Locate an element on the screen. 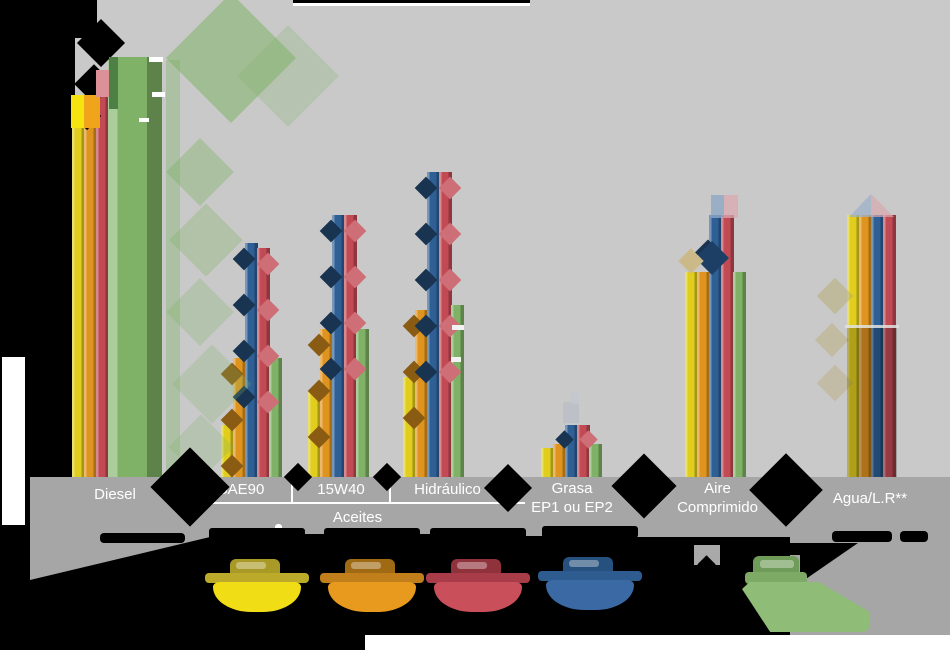  bar-green-hidr-ulico is located at coordinates (457, 391).